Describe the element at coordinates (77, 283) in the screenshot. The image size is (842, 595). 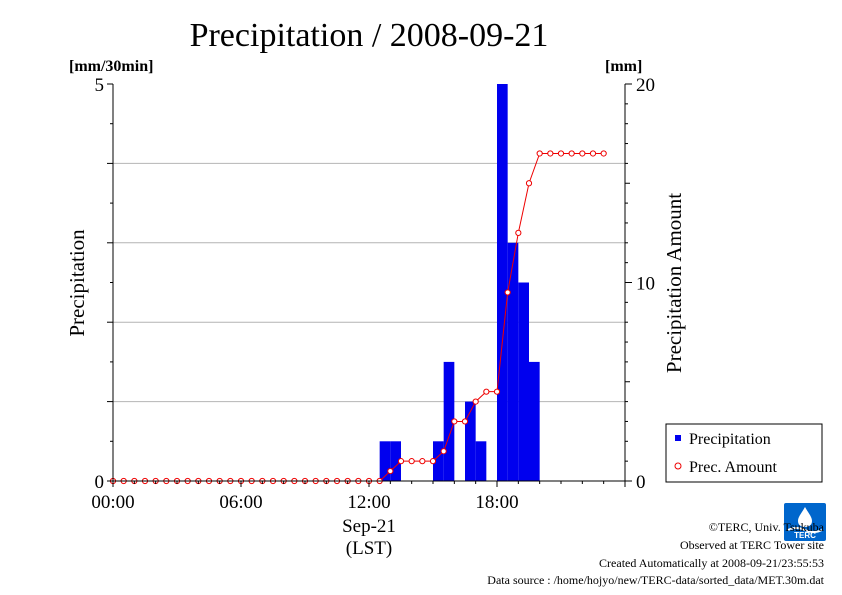
I see `left-axis-title: Precipitation` at that location.